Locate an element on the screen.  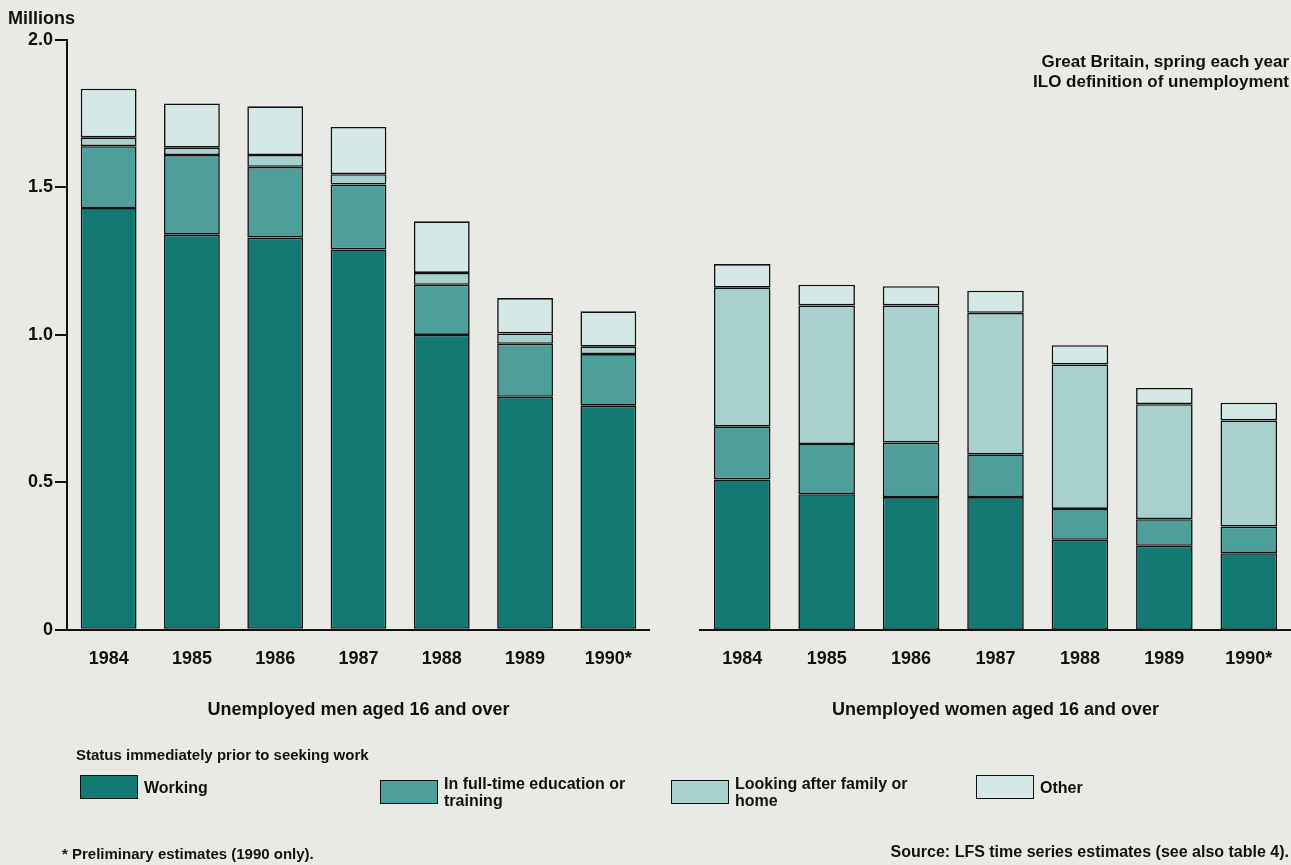
y-tick-label: 1.5 is located at coordinates (40, 186).